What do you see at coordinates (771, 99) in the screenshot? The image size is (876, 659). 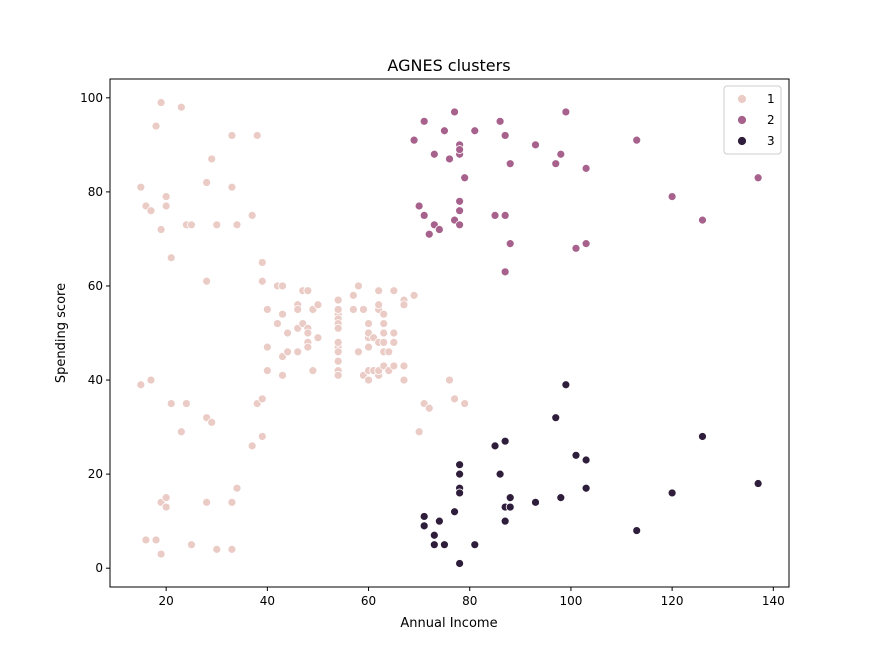 I see `legend-label-1: 1` at bounding box center [771, 99].